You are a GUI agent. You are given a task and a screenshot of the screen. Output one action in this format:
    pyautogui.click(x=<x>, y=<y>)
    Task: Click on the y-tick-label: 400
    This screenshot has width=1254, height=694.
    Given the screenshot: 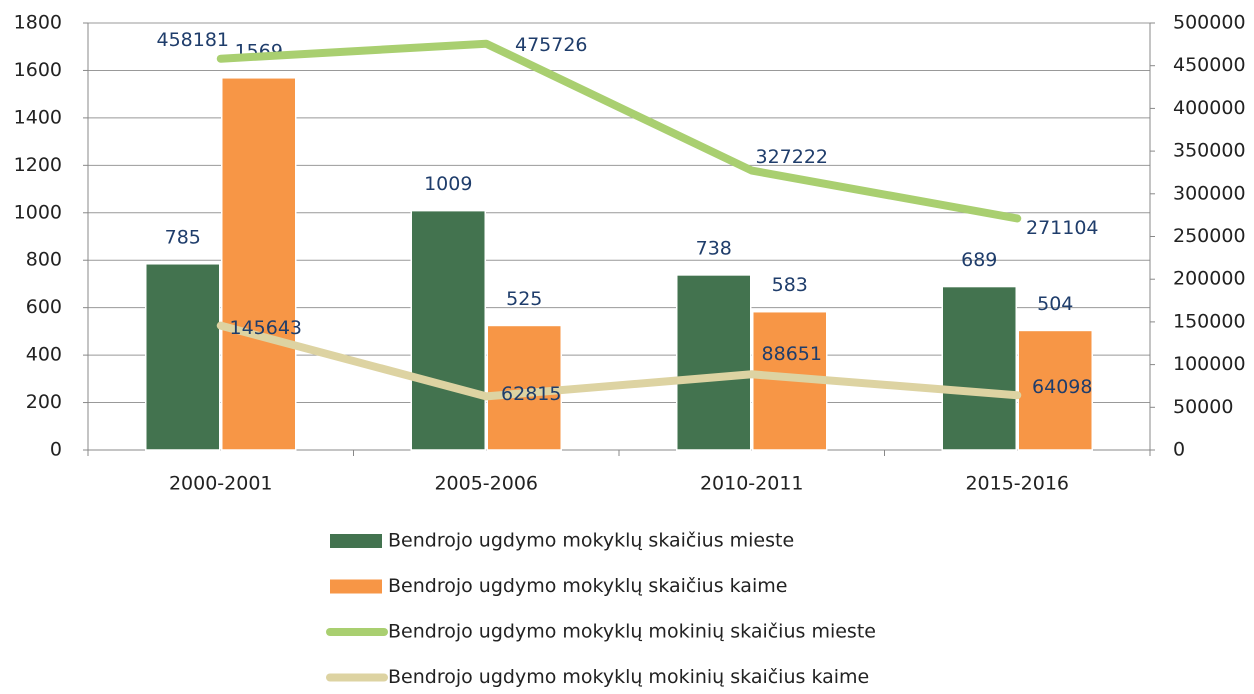 What is the action you would take?
    pyautogui.click(x=44, y=355)
    